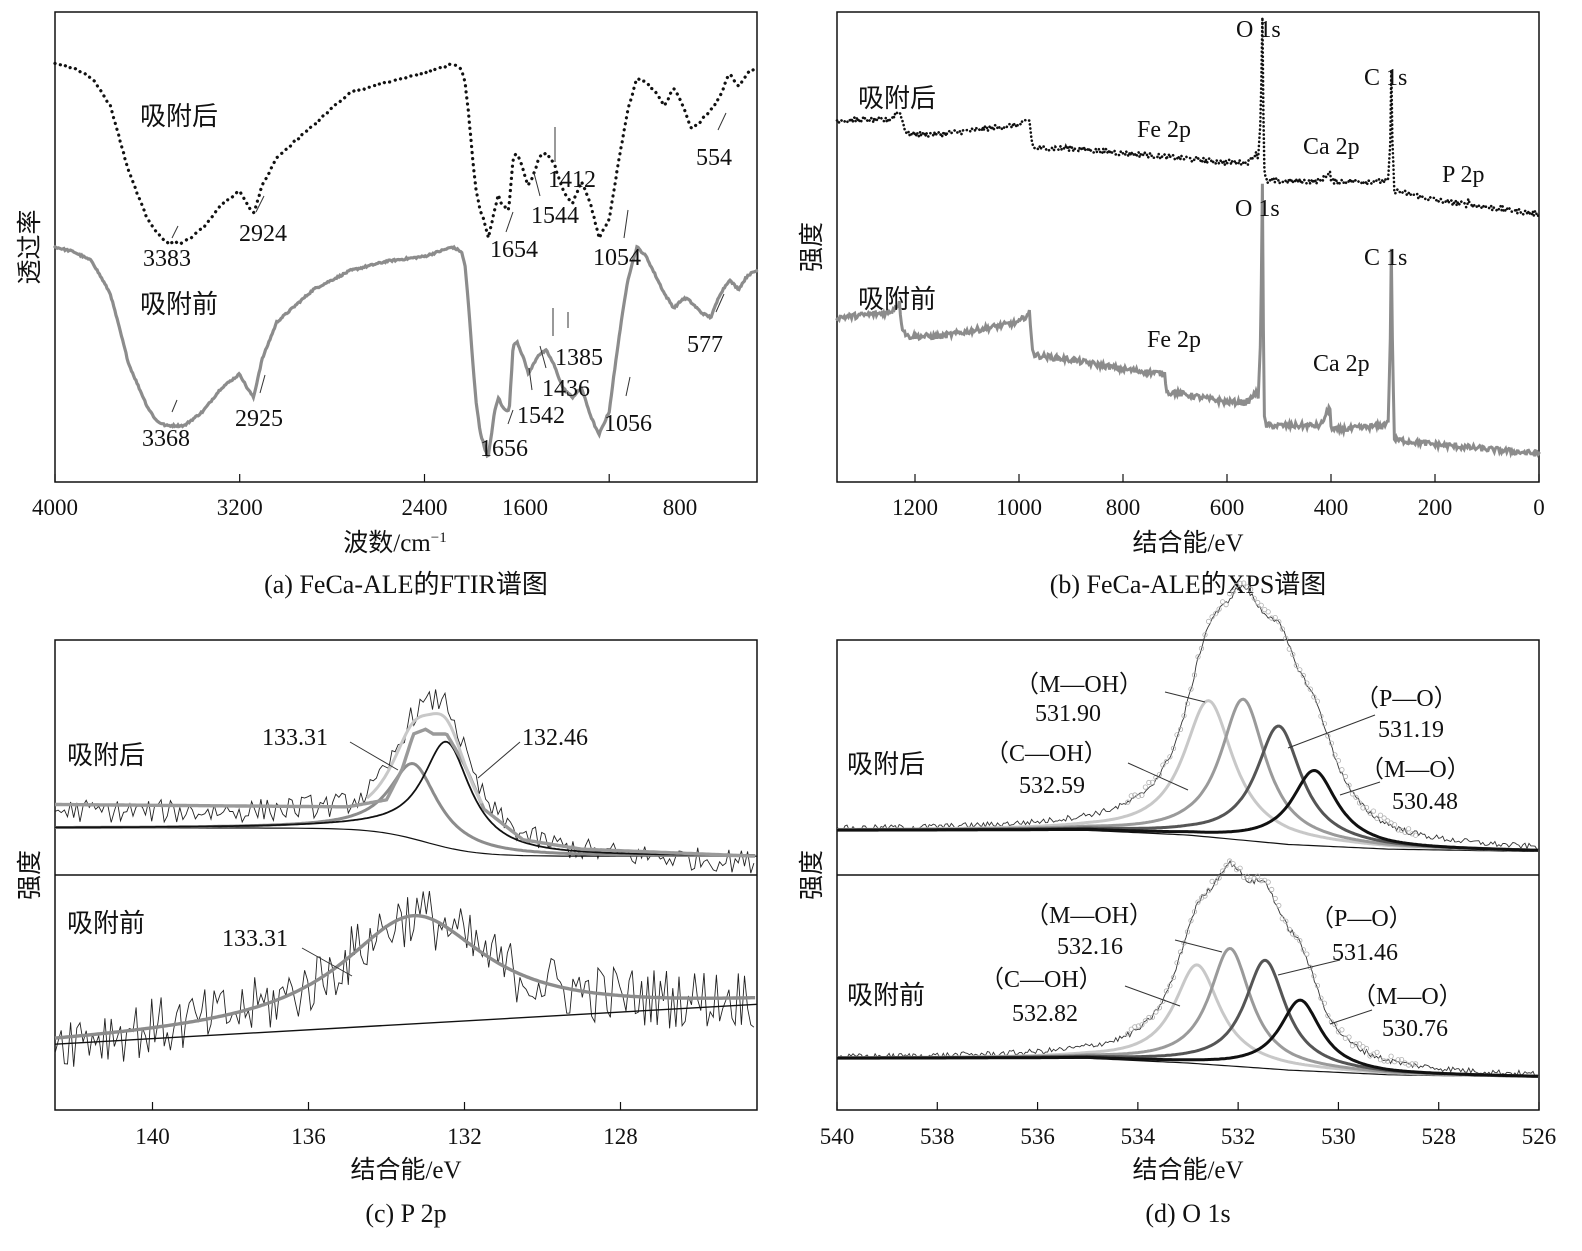 The height and width of the screenshot is (1251, 1582). Describe the element at coordinates (1361, 919) in the screenshot. I see `d-ann-po-before: （P—O）` at that location.